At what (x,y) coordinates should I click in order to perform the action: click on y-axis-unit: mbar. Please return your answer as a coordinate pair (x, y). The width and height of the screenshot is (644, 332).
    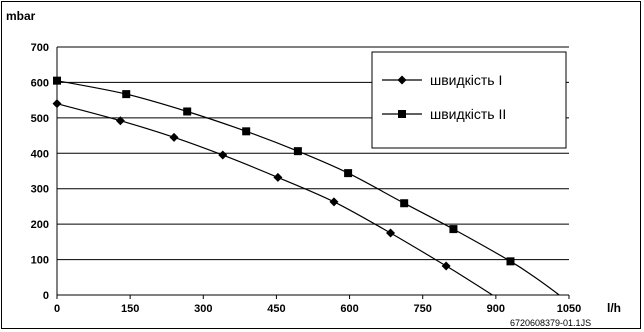
    Looking at the image, I should click on (21, 16).